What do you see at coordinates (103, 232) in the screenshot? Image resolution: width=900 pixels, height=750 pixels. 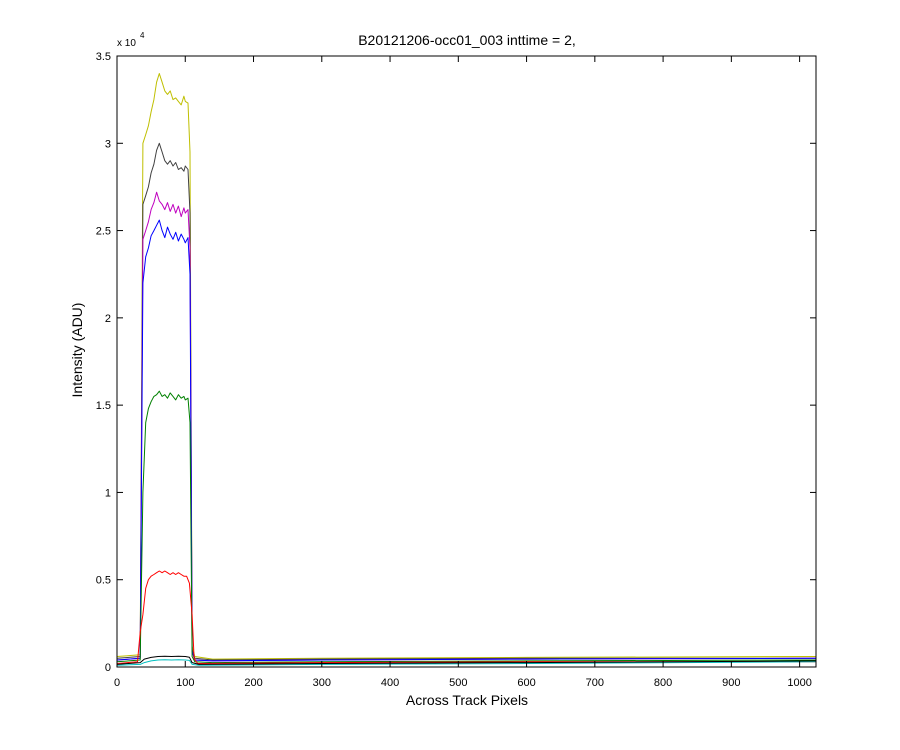 I see `y-tick-label: 2.5` at bounding box center [103, 232].